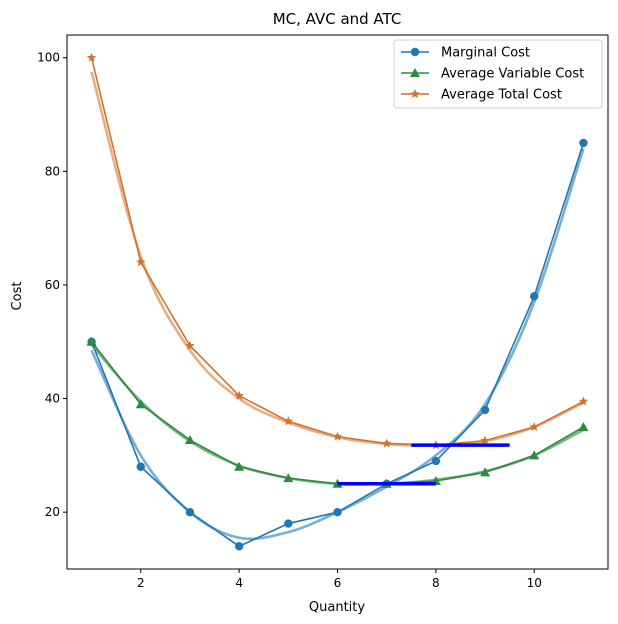 Image resolution: width=618 pixels, height=624 pixels. I want to click on x-tick-label: 8, so click(436, 583).